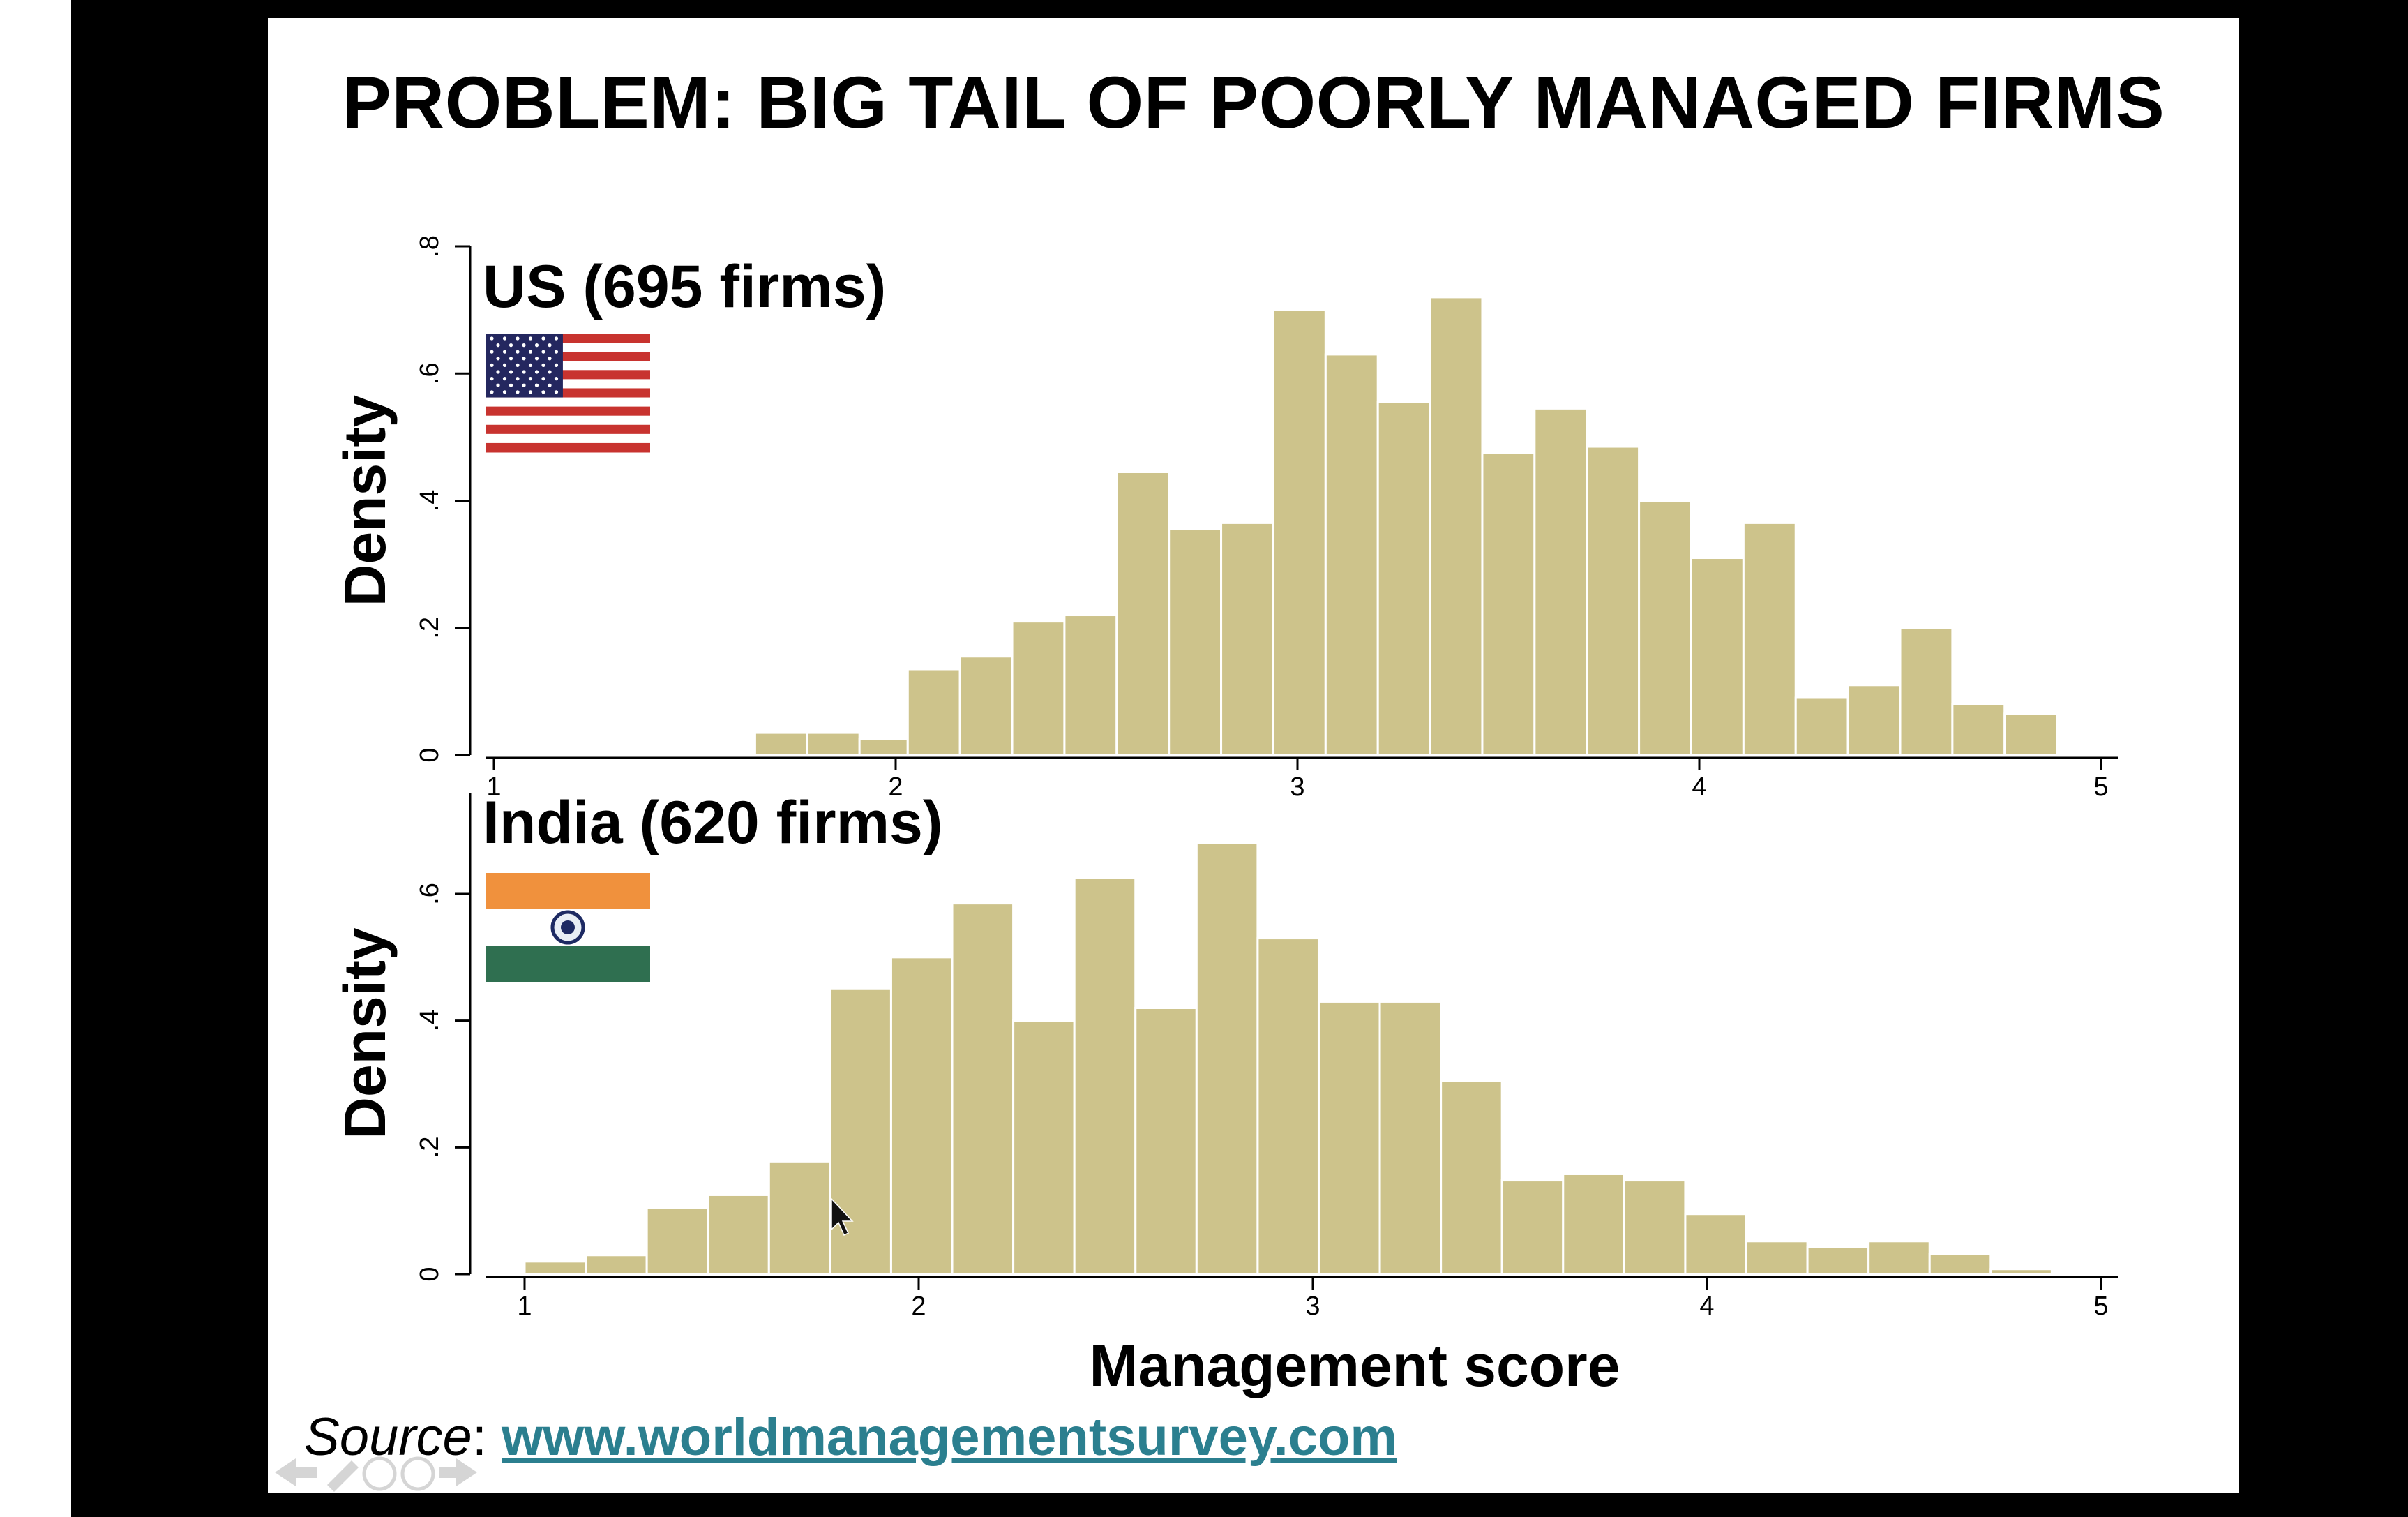 The height and width of the screenshot is (1517, 2408). What do you see at coordinates (430, 373) in the screenshot?
I see `us-y-tick-label: .6` at bounding box center [430, 373].